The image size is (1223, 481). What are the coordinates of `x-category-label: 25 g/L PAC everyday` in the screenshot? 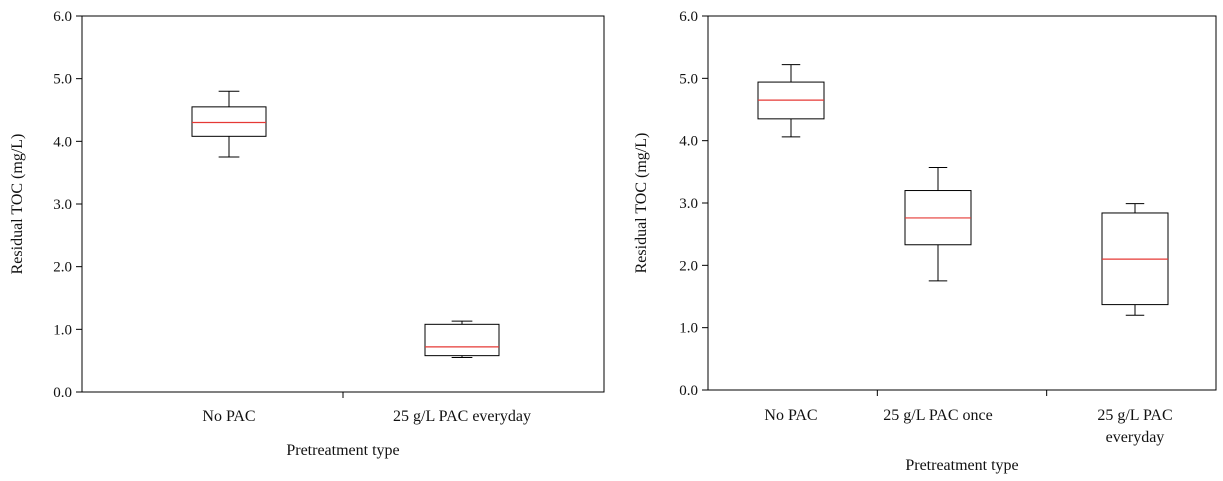 It's located at (462, 416).